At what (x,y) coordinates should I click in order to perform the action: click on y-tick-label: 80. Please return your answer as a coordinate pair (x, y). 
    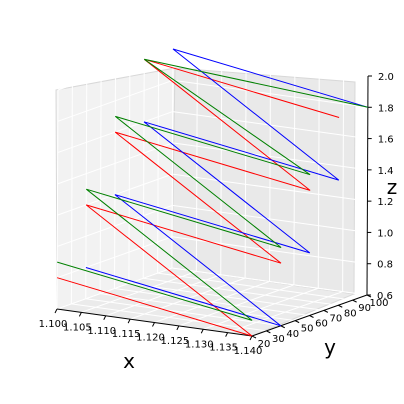
    Looking at the image, I should click on (350, 313).